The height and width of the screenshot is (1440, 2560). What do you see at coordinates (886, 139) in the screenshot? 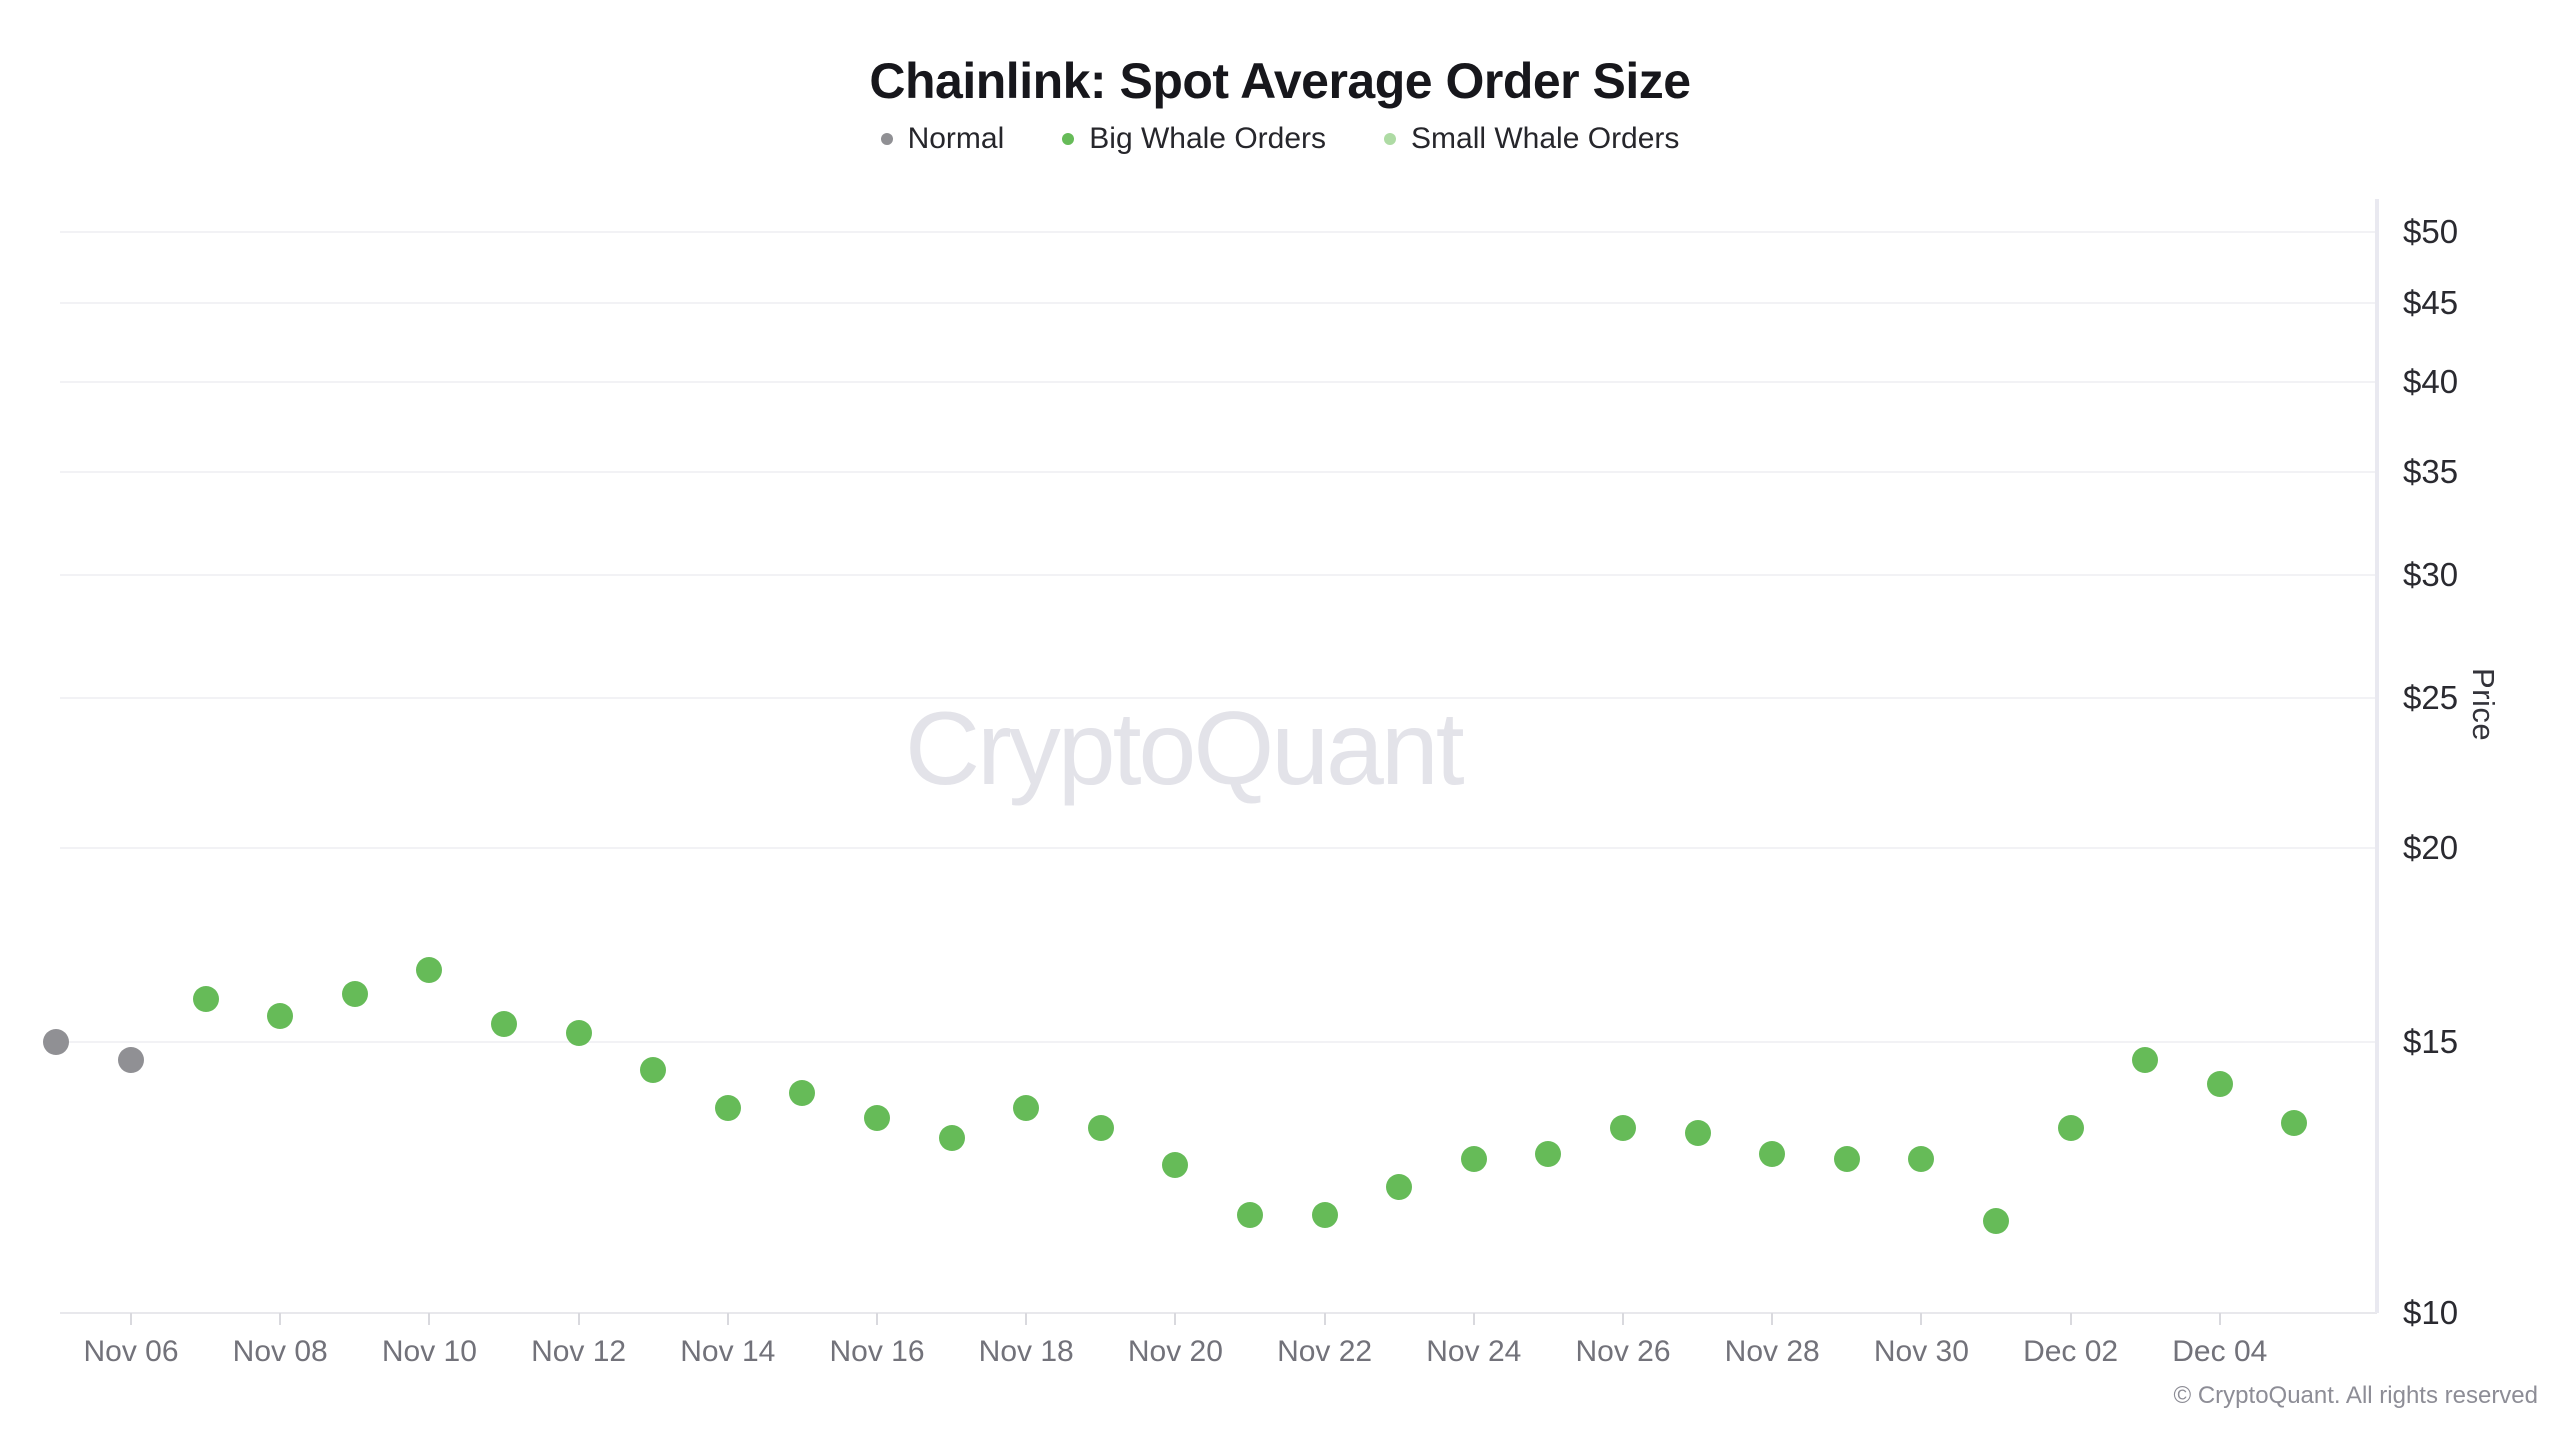
I see `normal-legend-dot-icon` at bounding box center [886, 139].